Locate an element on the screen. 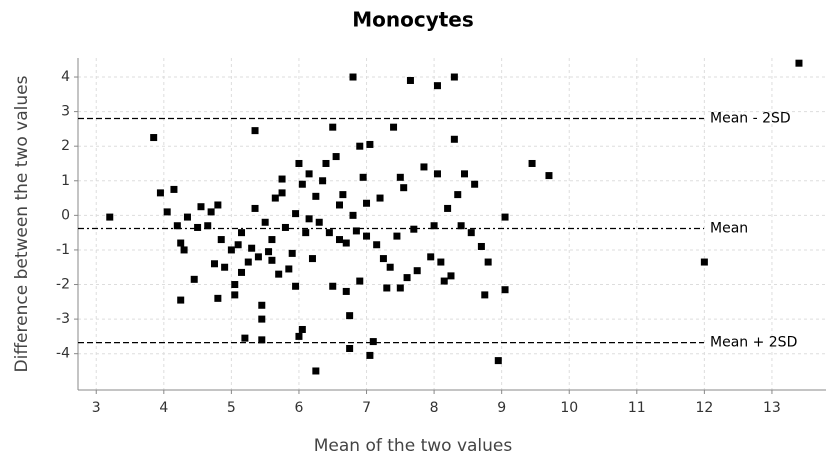  x-tick-label: 12 is located at coordinates (704, 408).